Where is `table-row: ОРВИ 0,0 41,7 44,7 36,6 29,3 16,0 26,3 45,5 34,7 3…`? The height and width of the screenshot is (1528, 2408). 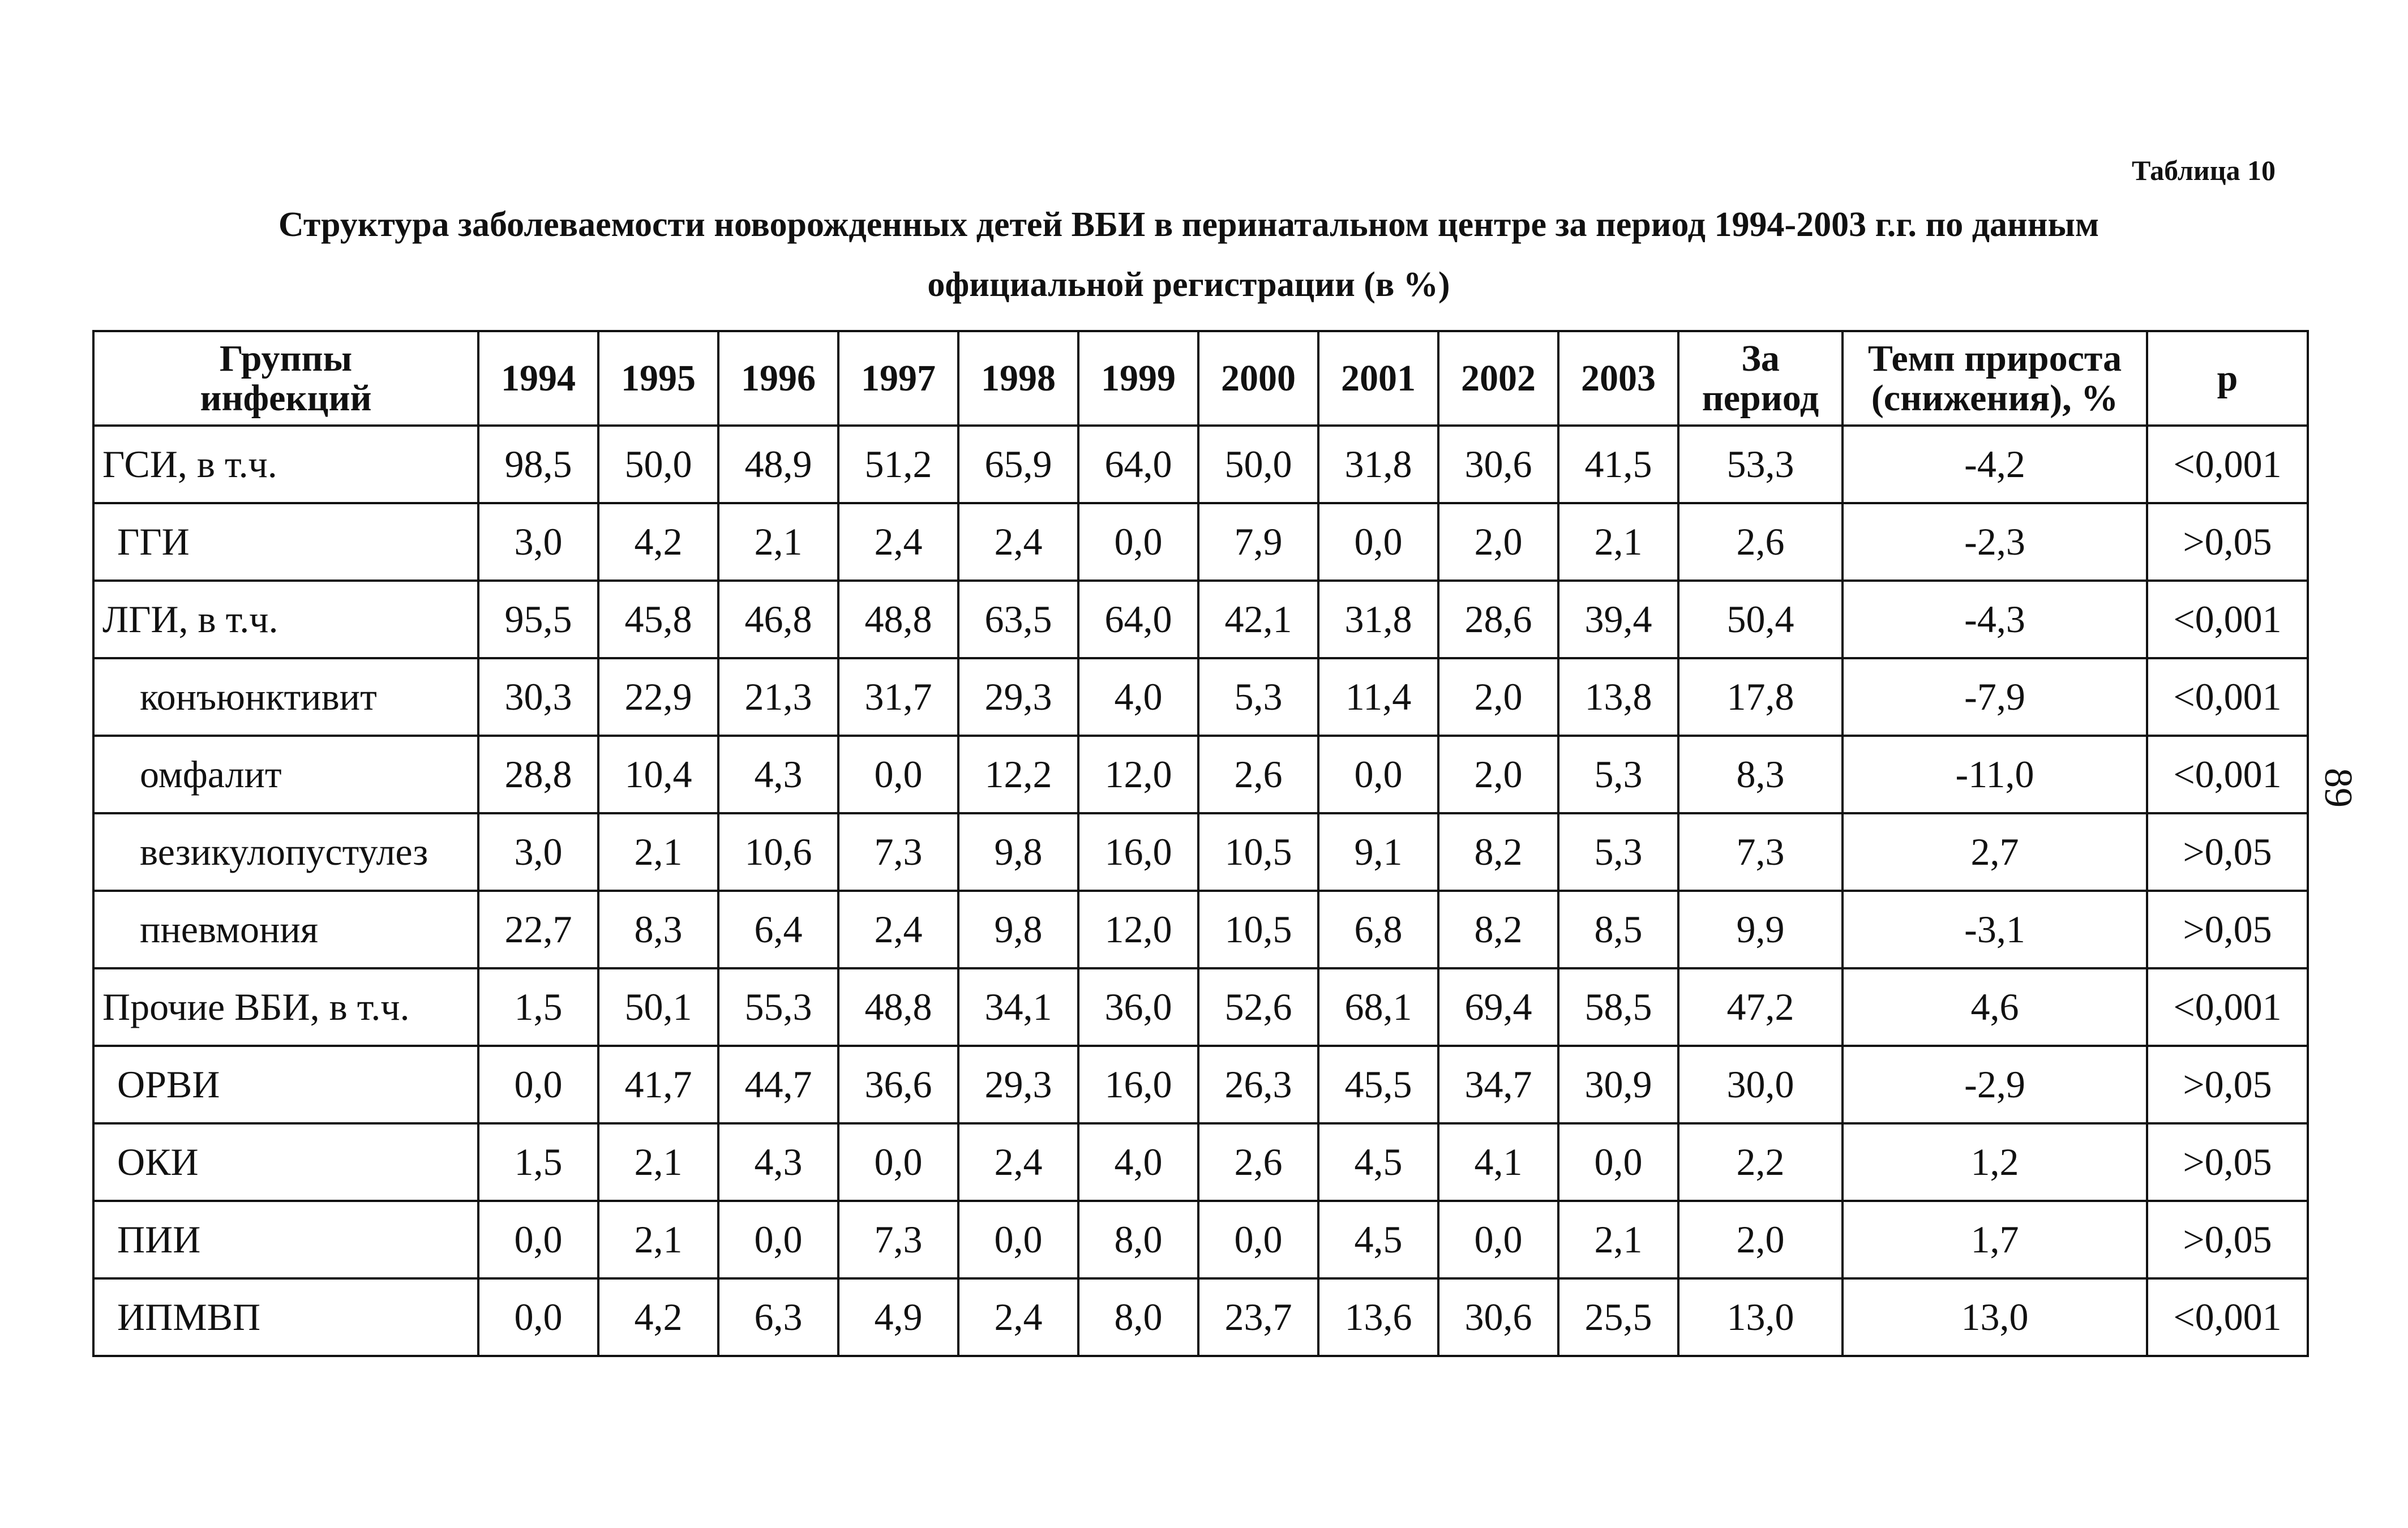
table-row: ОРВИ 0,0 41,7 44,7 36,6 29,3 16,0 26,3 45,5 34,7 3… is located at coordinates (1200, 1084).